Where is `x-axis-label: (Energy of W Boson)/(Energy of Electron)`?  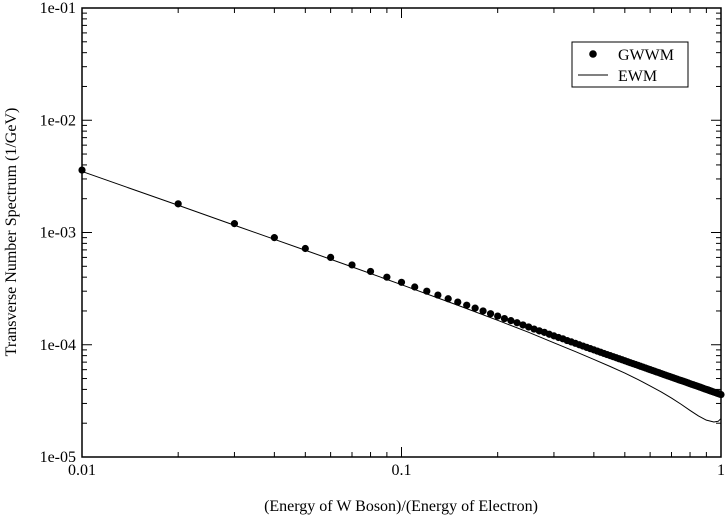
x-axis-label: (Energy of W Boson)/(Energy of Electron) is located at coordinates (401, 506).